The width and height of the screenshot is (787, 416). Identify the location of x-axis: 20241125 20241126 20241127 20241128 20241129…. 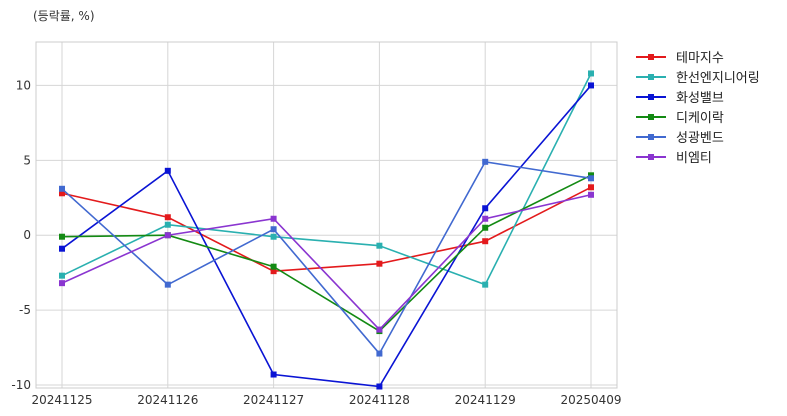
(326, 400).